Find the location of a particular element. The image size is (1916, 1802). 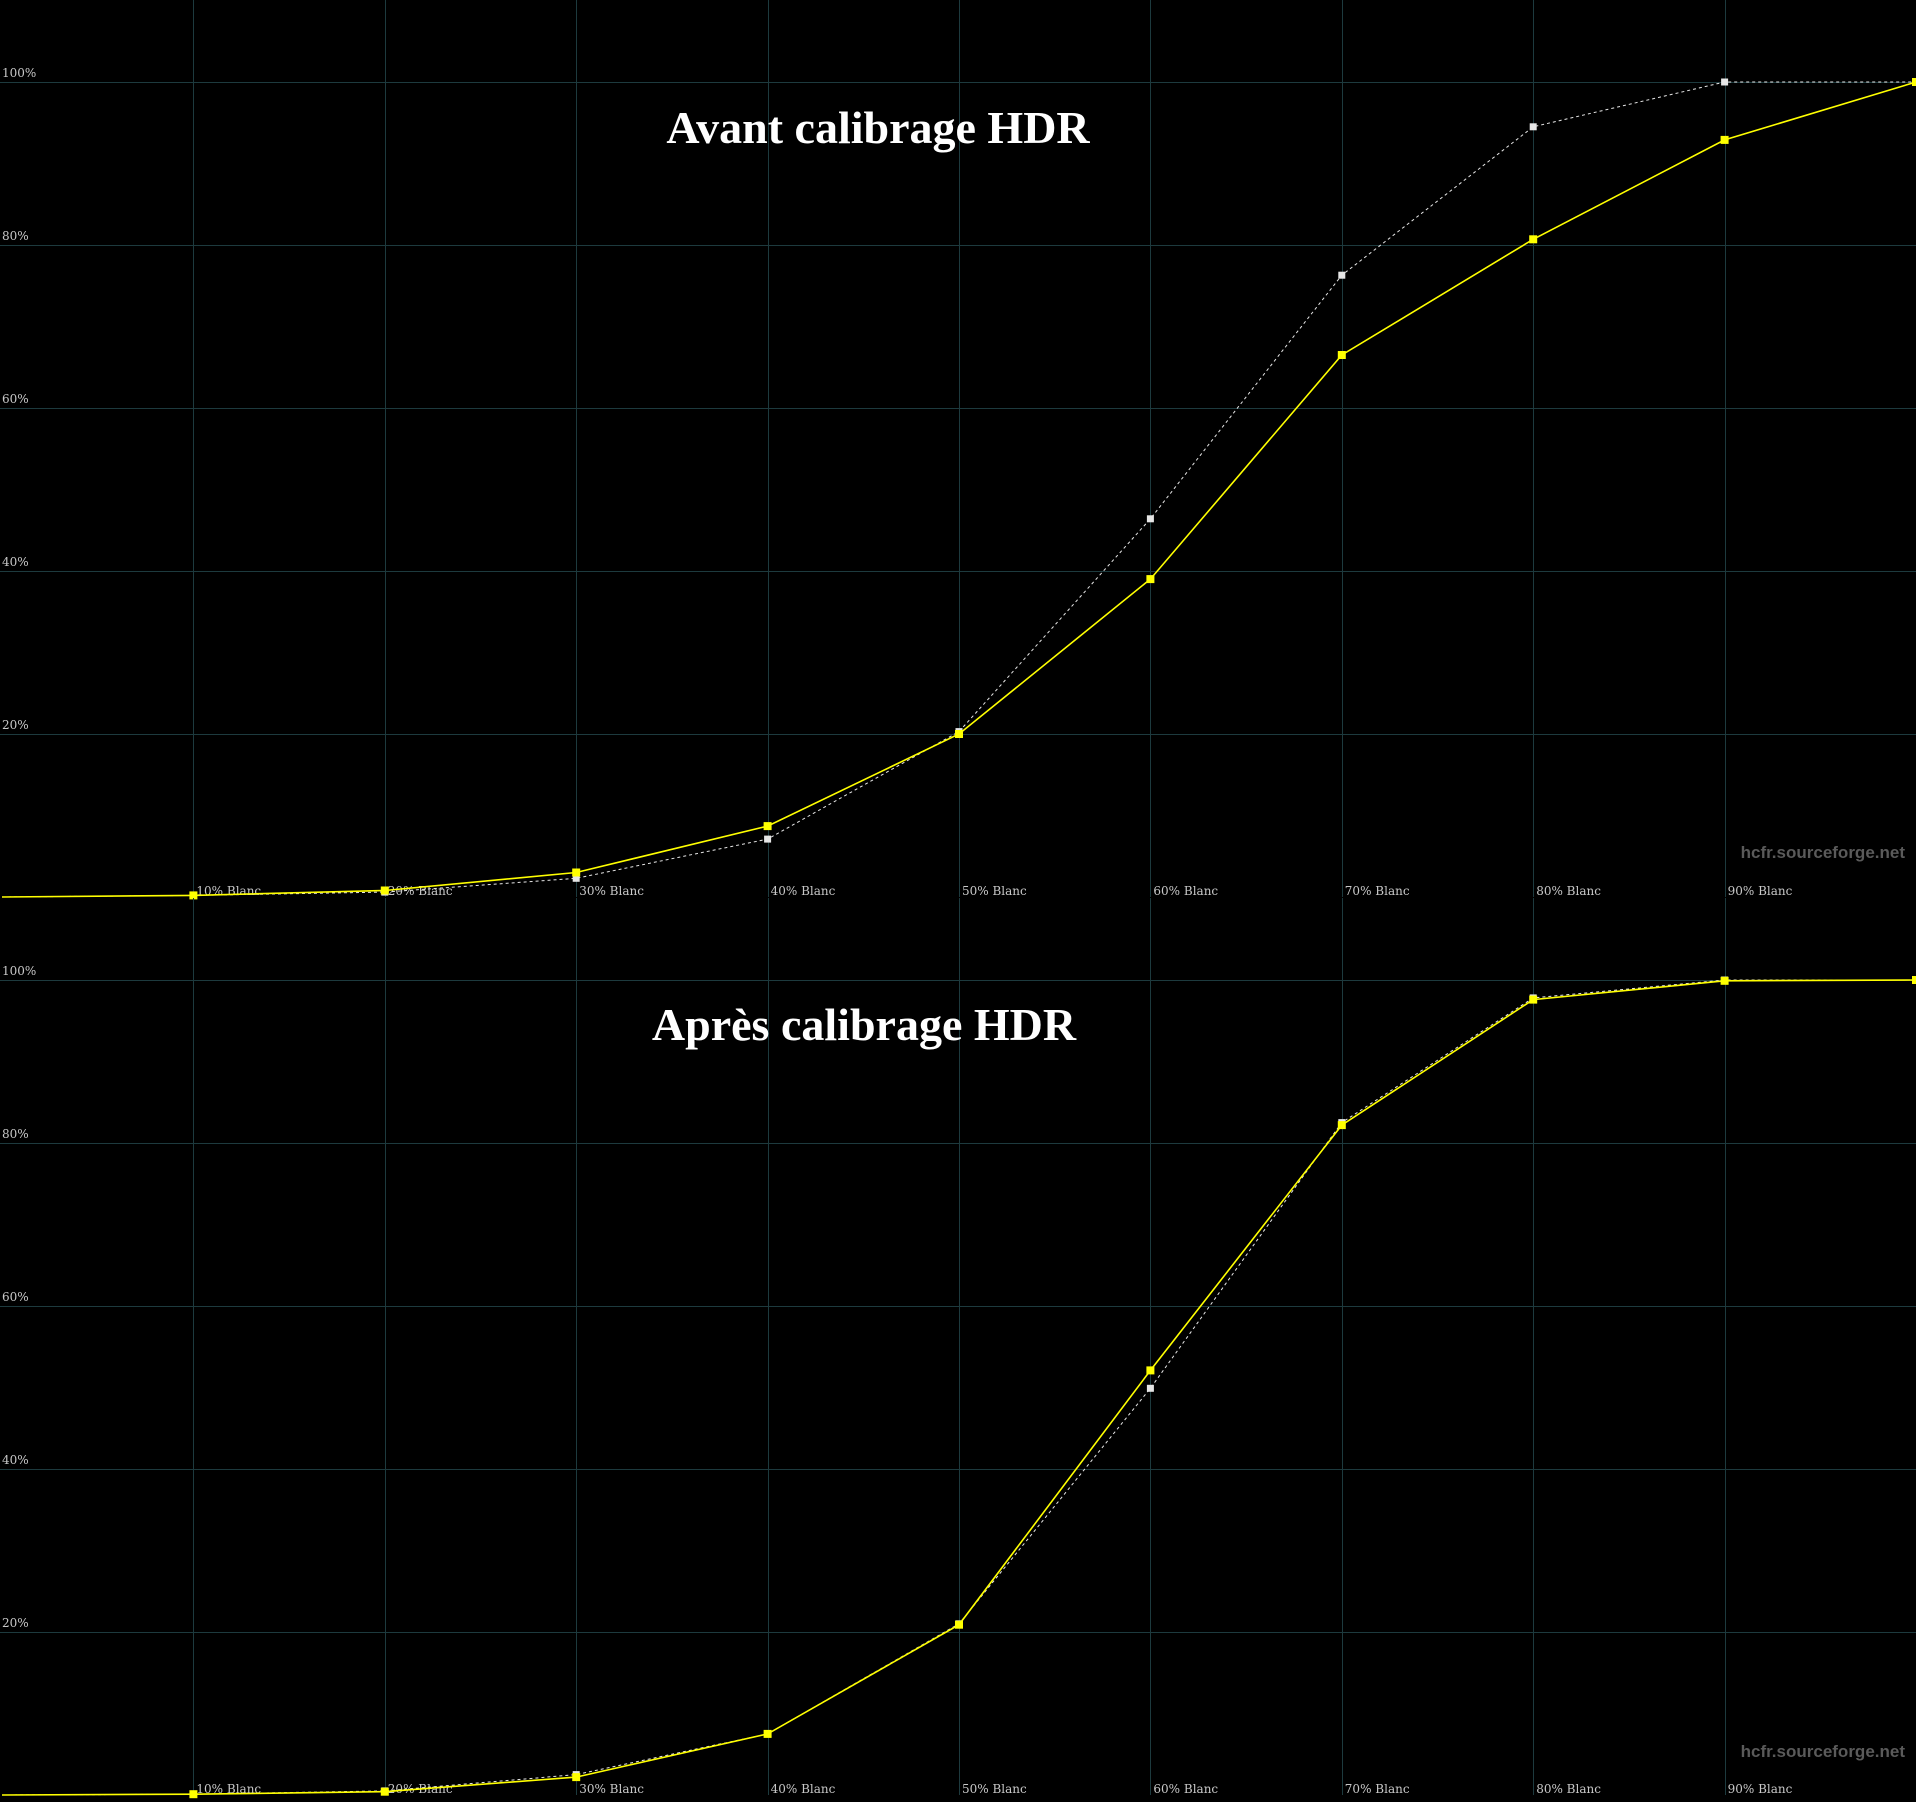

chart-title: Avant calibrage HDR is located at coordinates (878, 127).